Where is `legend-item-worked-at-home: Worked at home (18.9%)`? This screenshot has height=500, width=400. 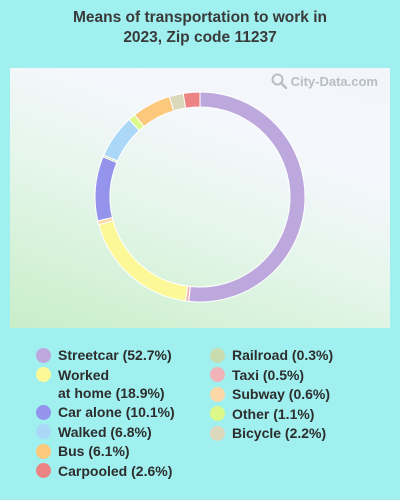
legend-item-worked-at-home: Worked at home (18.9%) is located at coordinates (126, 384).